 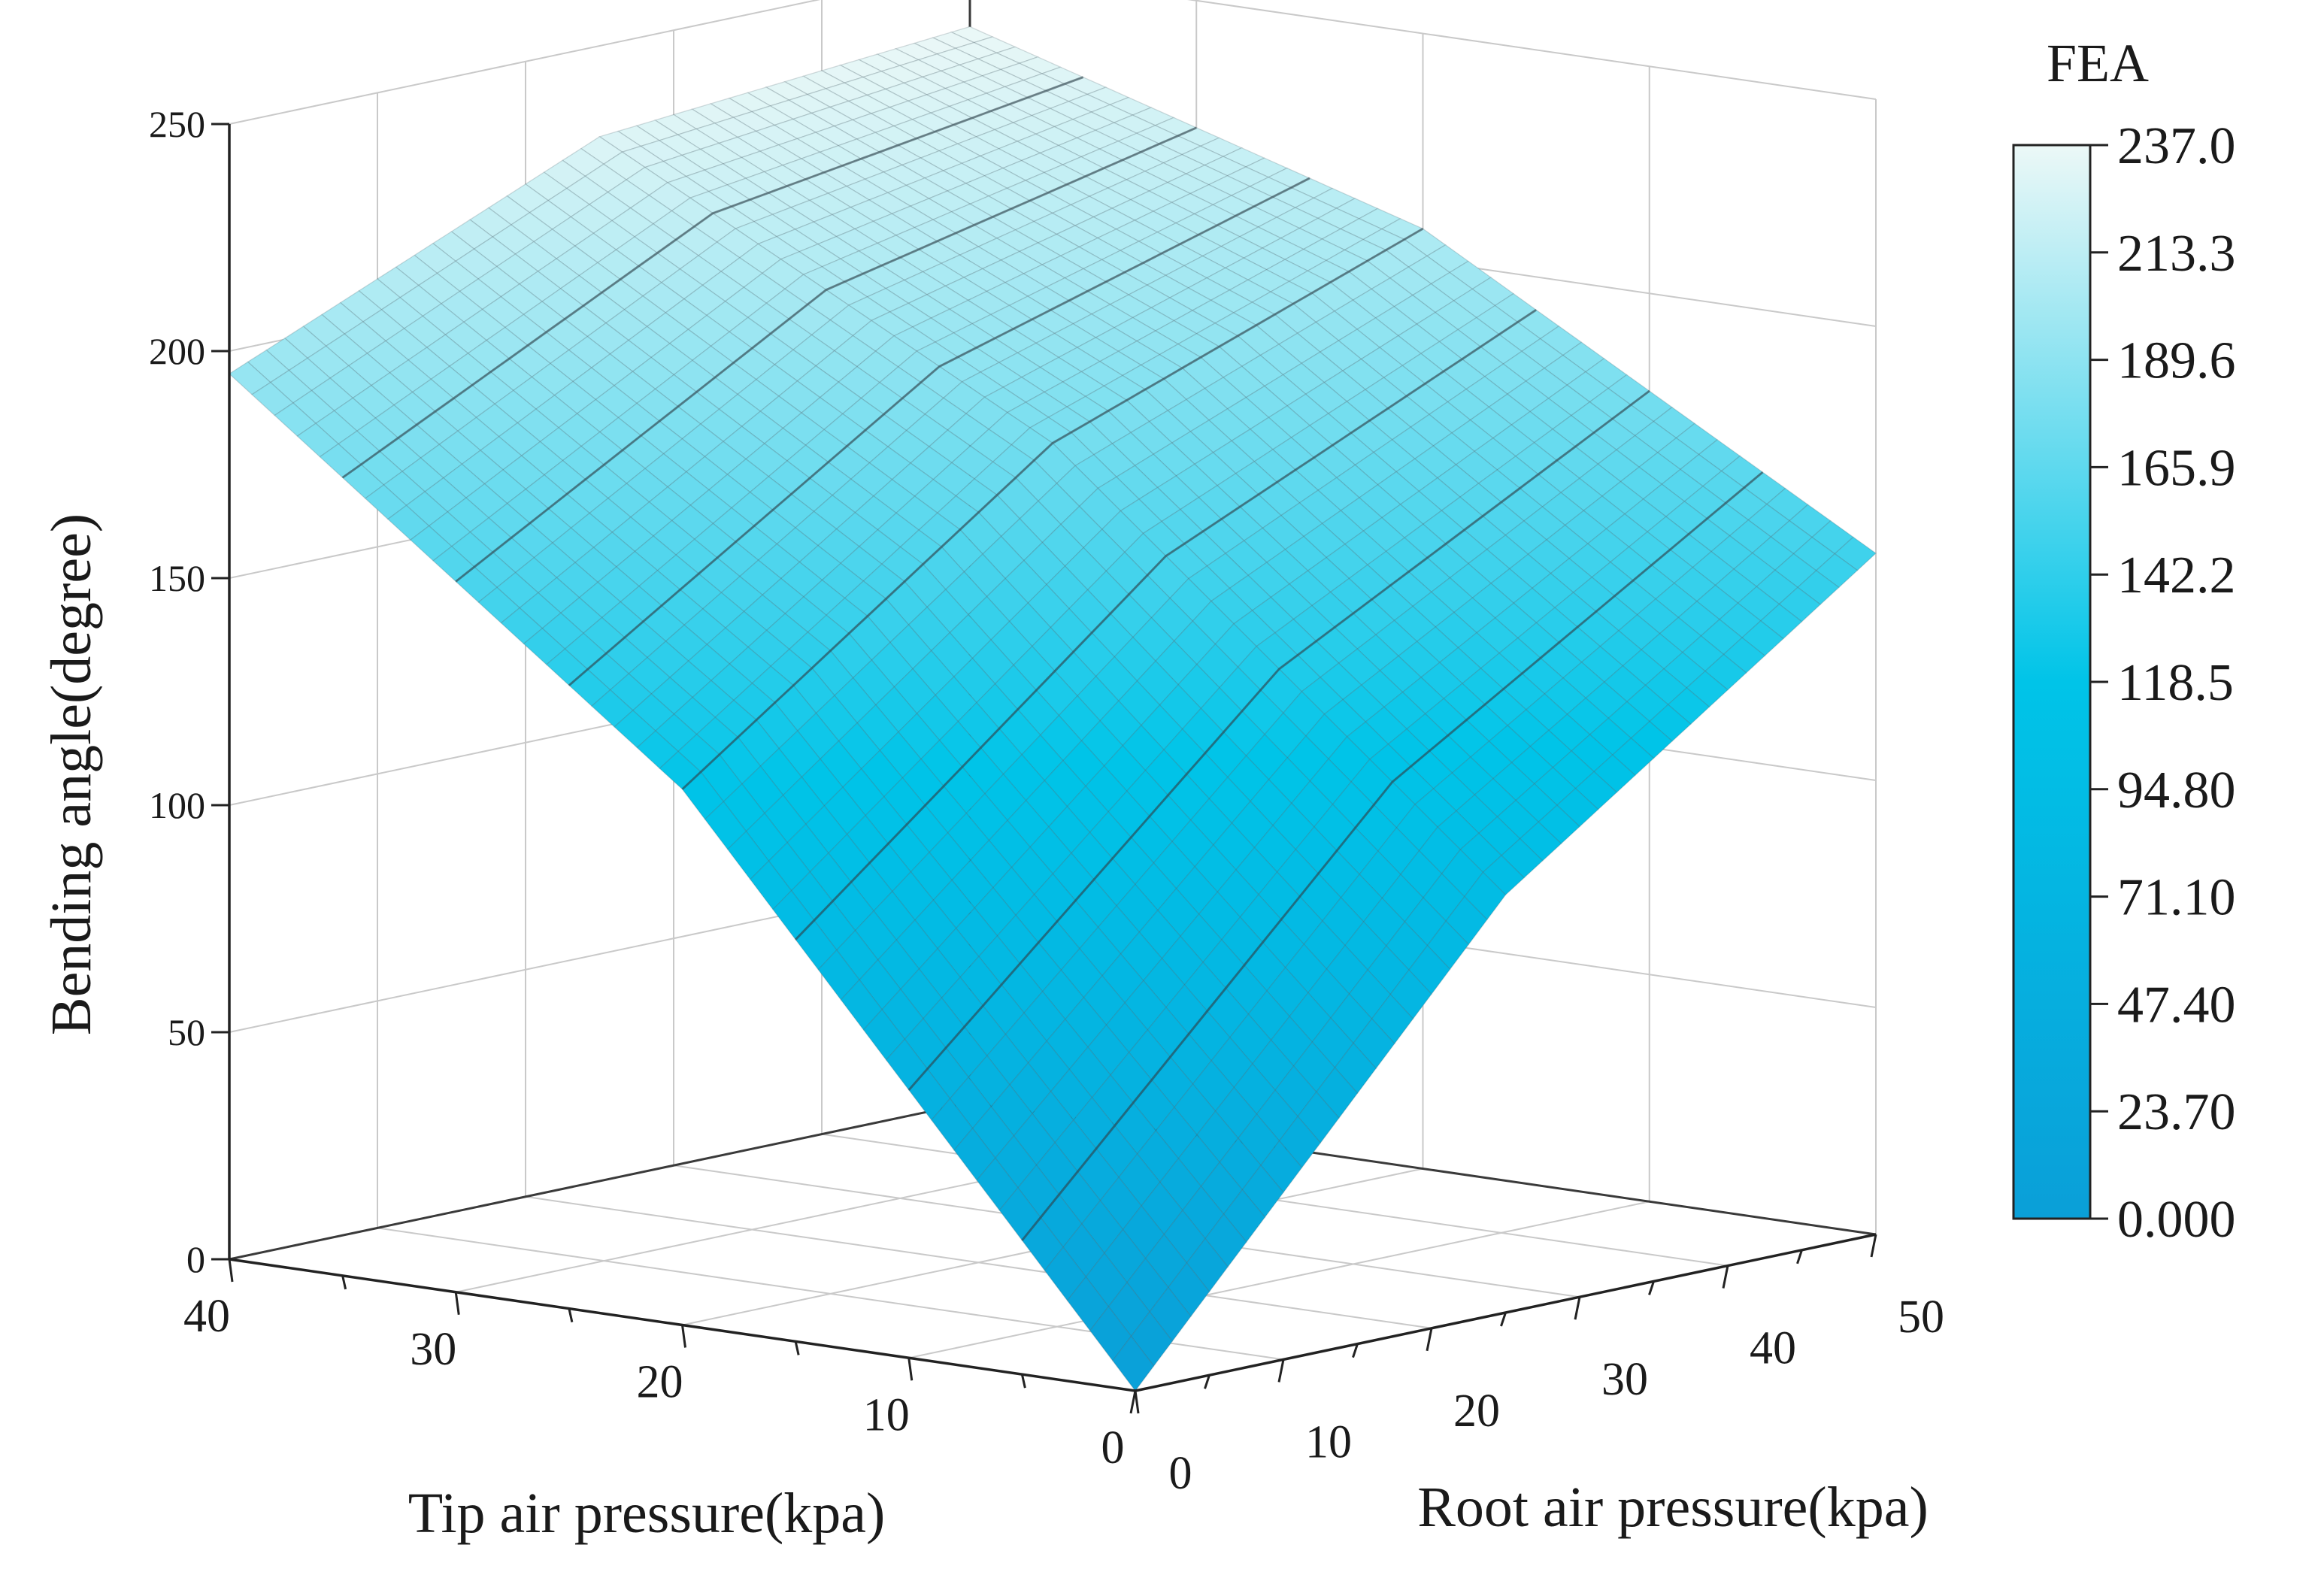 What do you see at coordinates (1673, 1507) in the screenshot?
I see `y-axis-title: Root air pressure(kpa)` at bounding box center [1673, 1507].